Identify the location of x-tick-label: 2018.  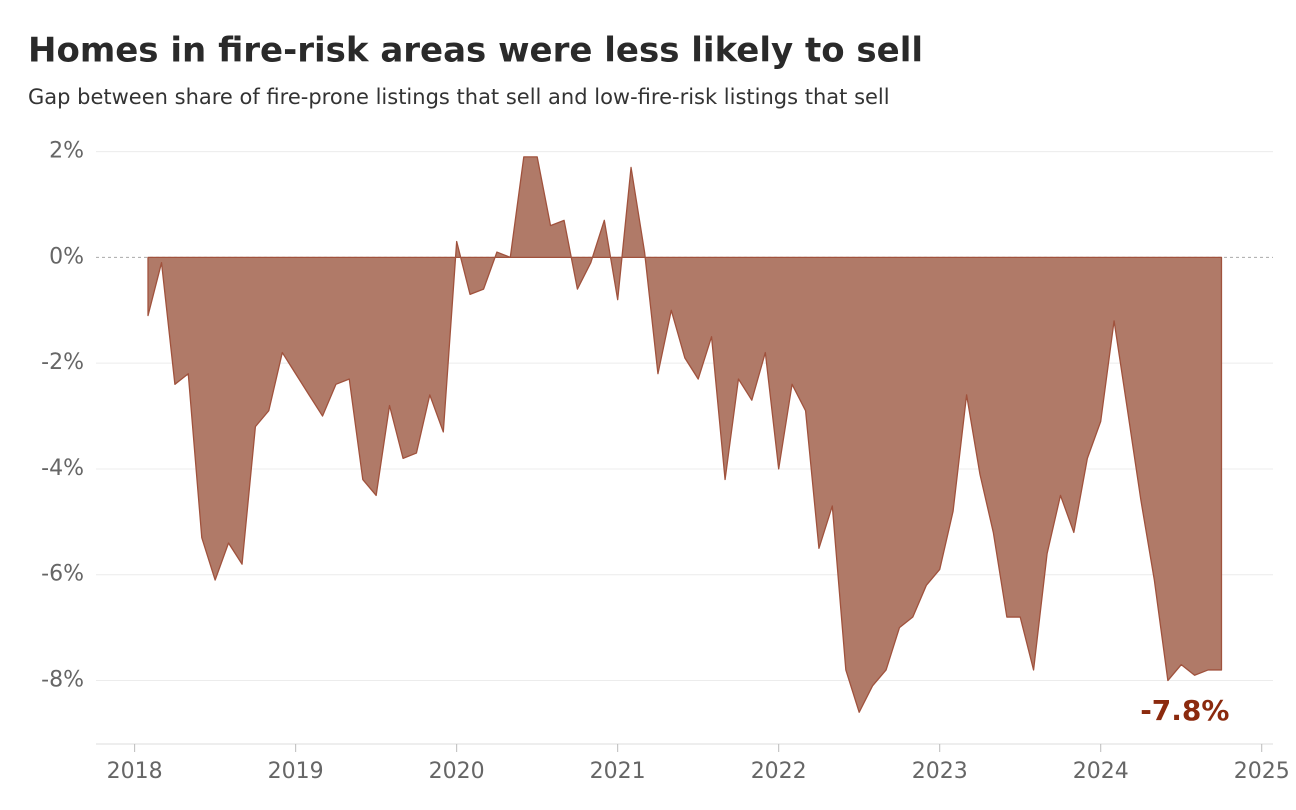
(135, 771).